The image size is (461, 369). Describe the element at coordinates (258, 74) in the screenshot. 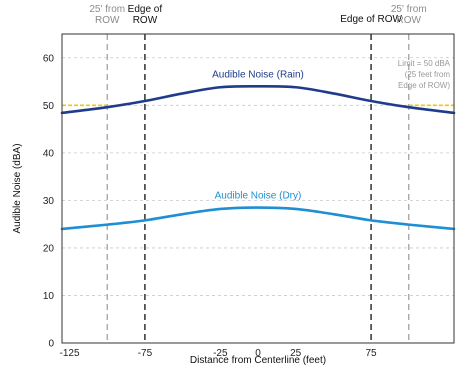

I see `series-label: Audible Noise (Rain)` at that location.